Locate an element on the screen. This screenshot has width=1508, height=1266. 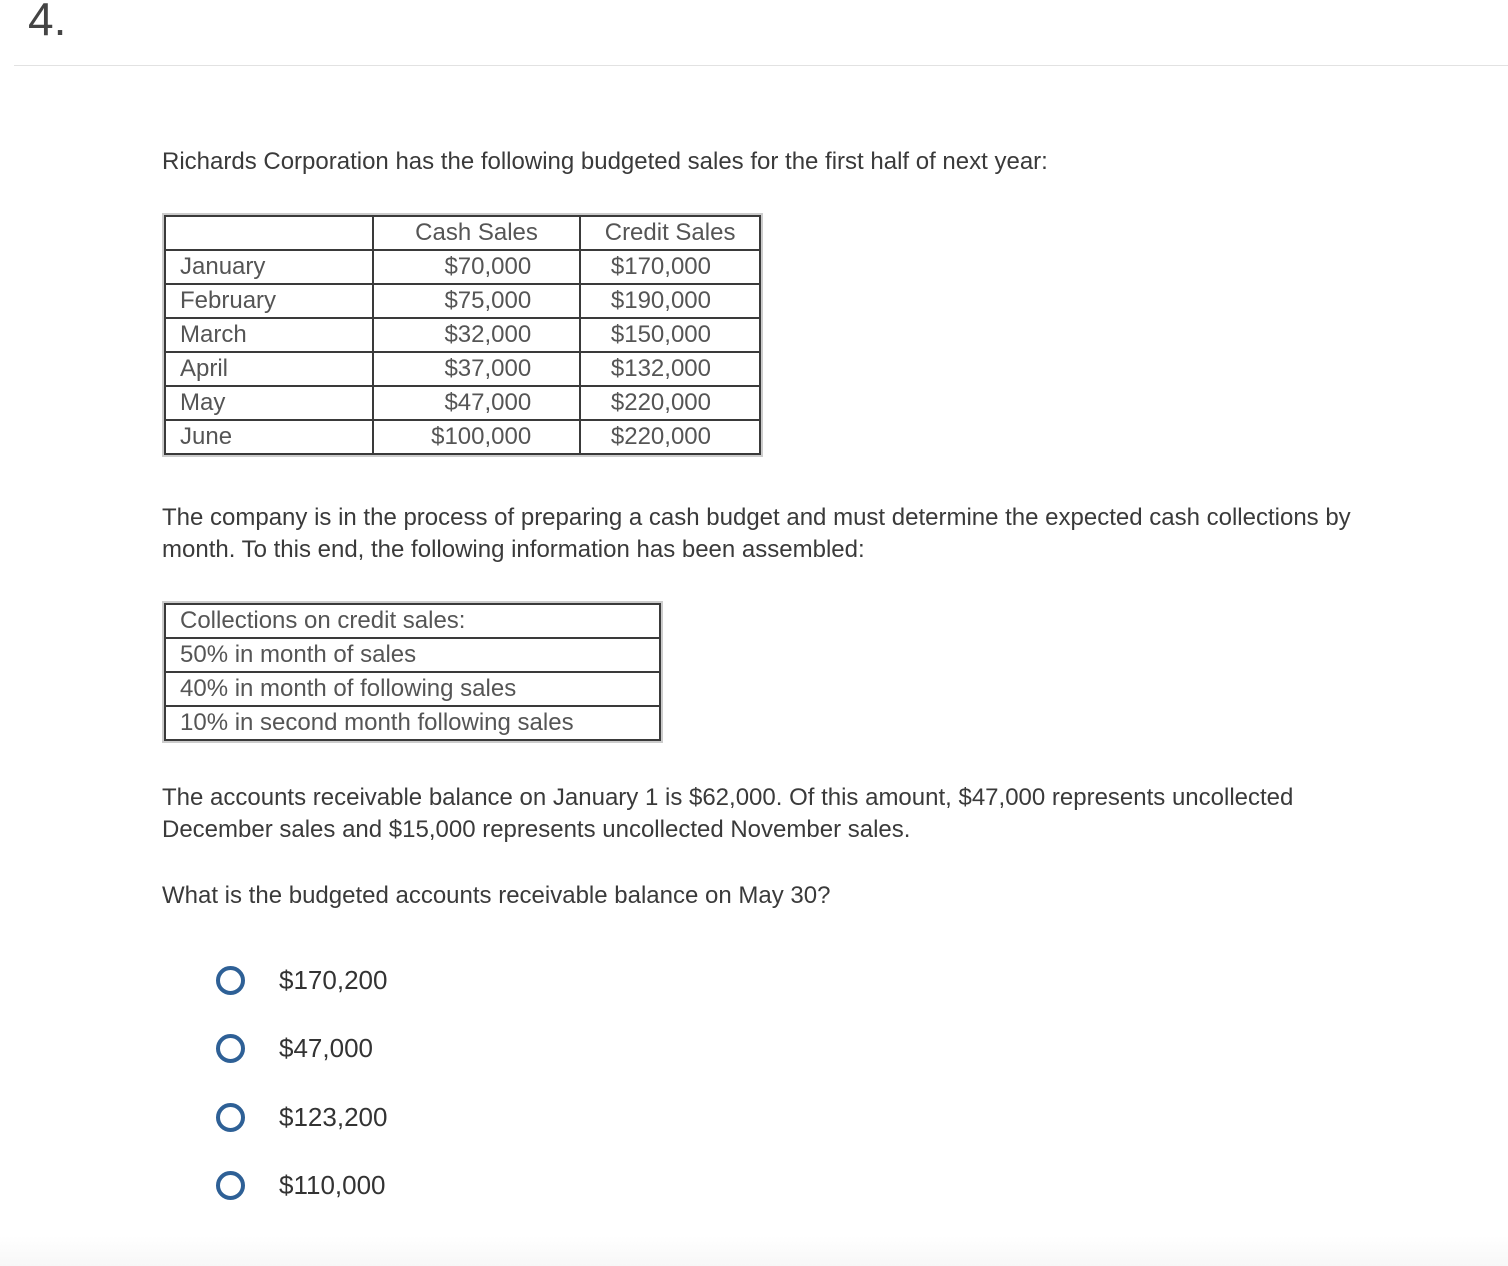
answer-option-1: $170,200 is located at coordinates (301, 980).